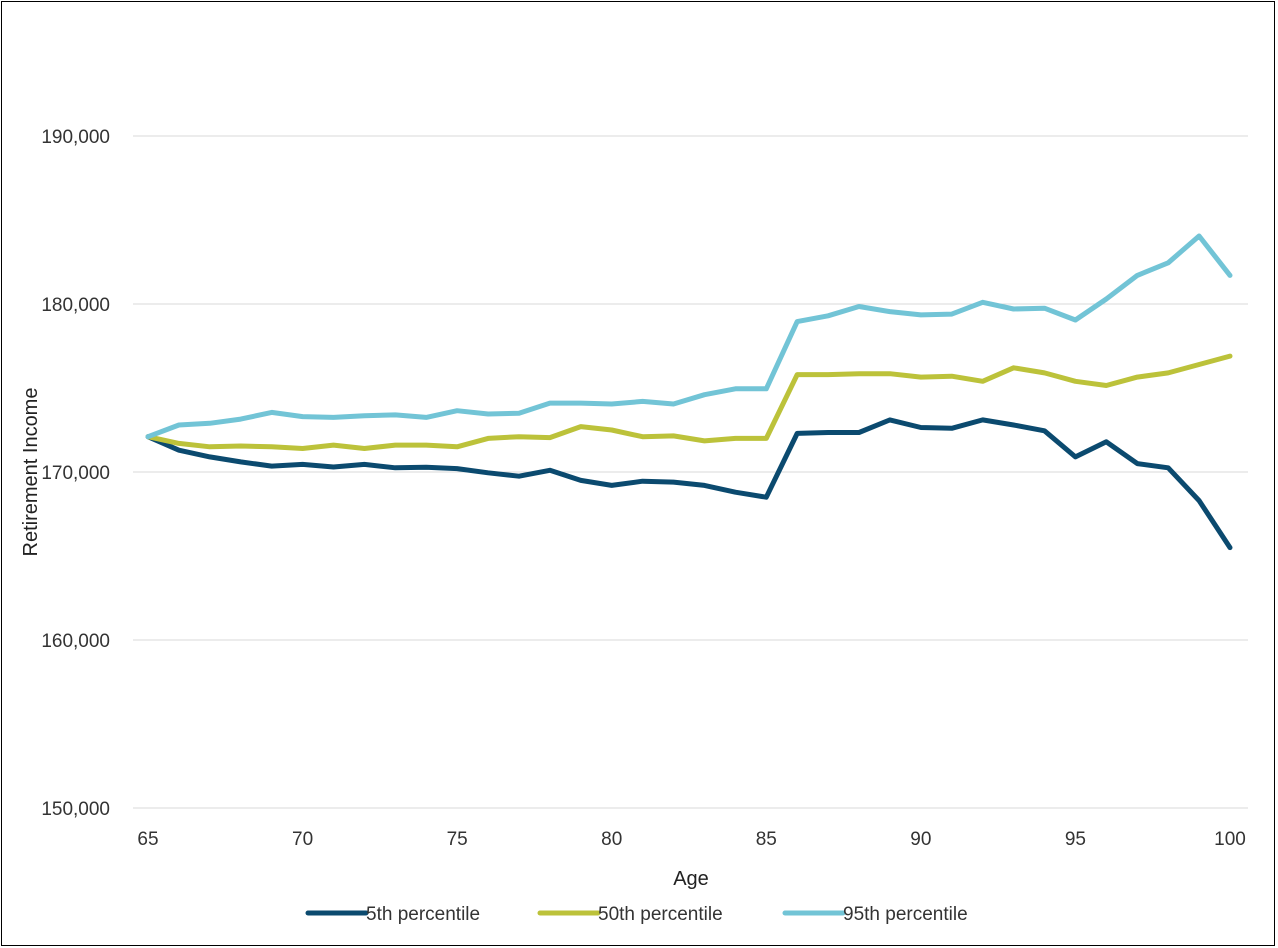  Describe the element at coordinates (31, 472) in the screenshot. I see `y-axis-title: Retirement Income` at that location.